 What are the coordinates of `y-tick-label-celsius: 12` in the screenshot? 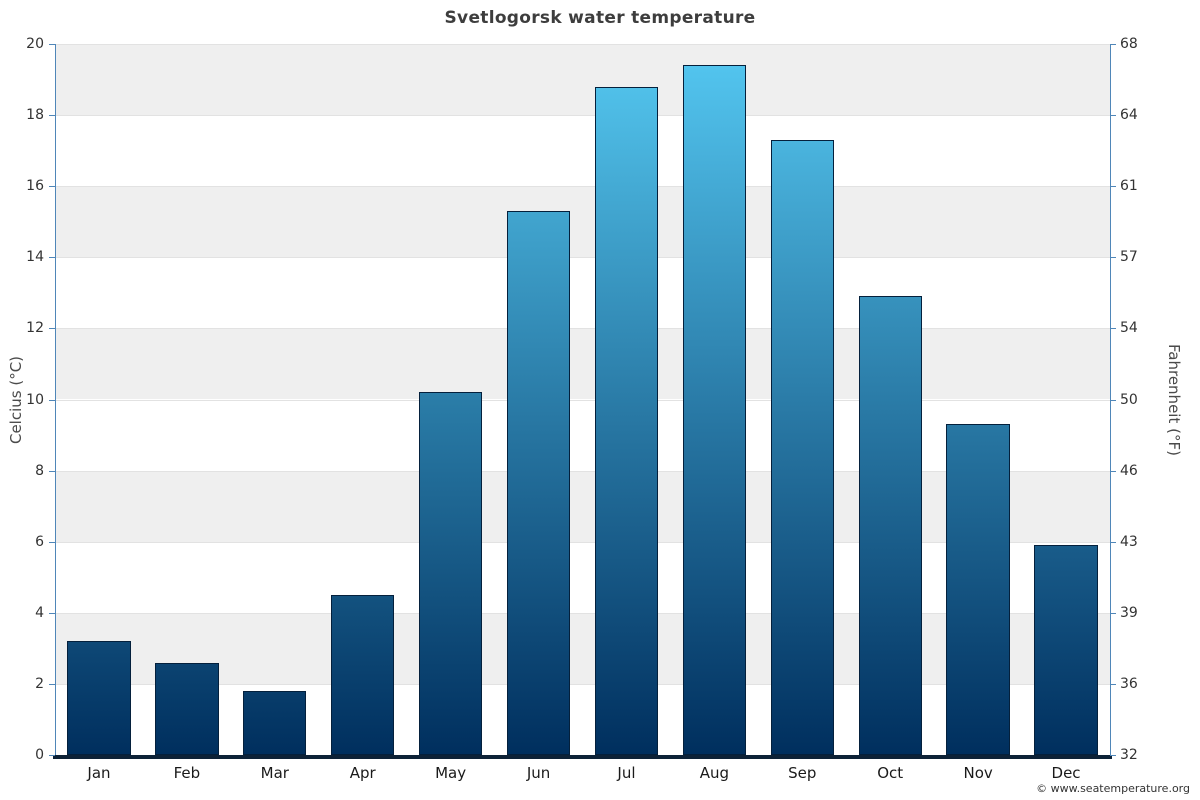 It's located at (35, 328).